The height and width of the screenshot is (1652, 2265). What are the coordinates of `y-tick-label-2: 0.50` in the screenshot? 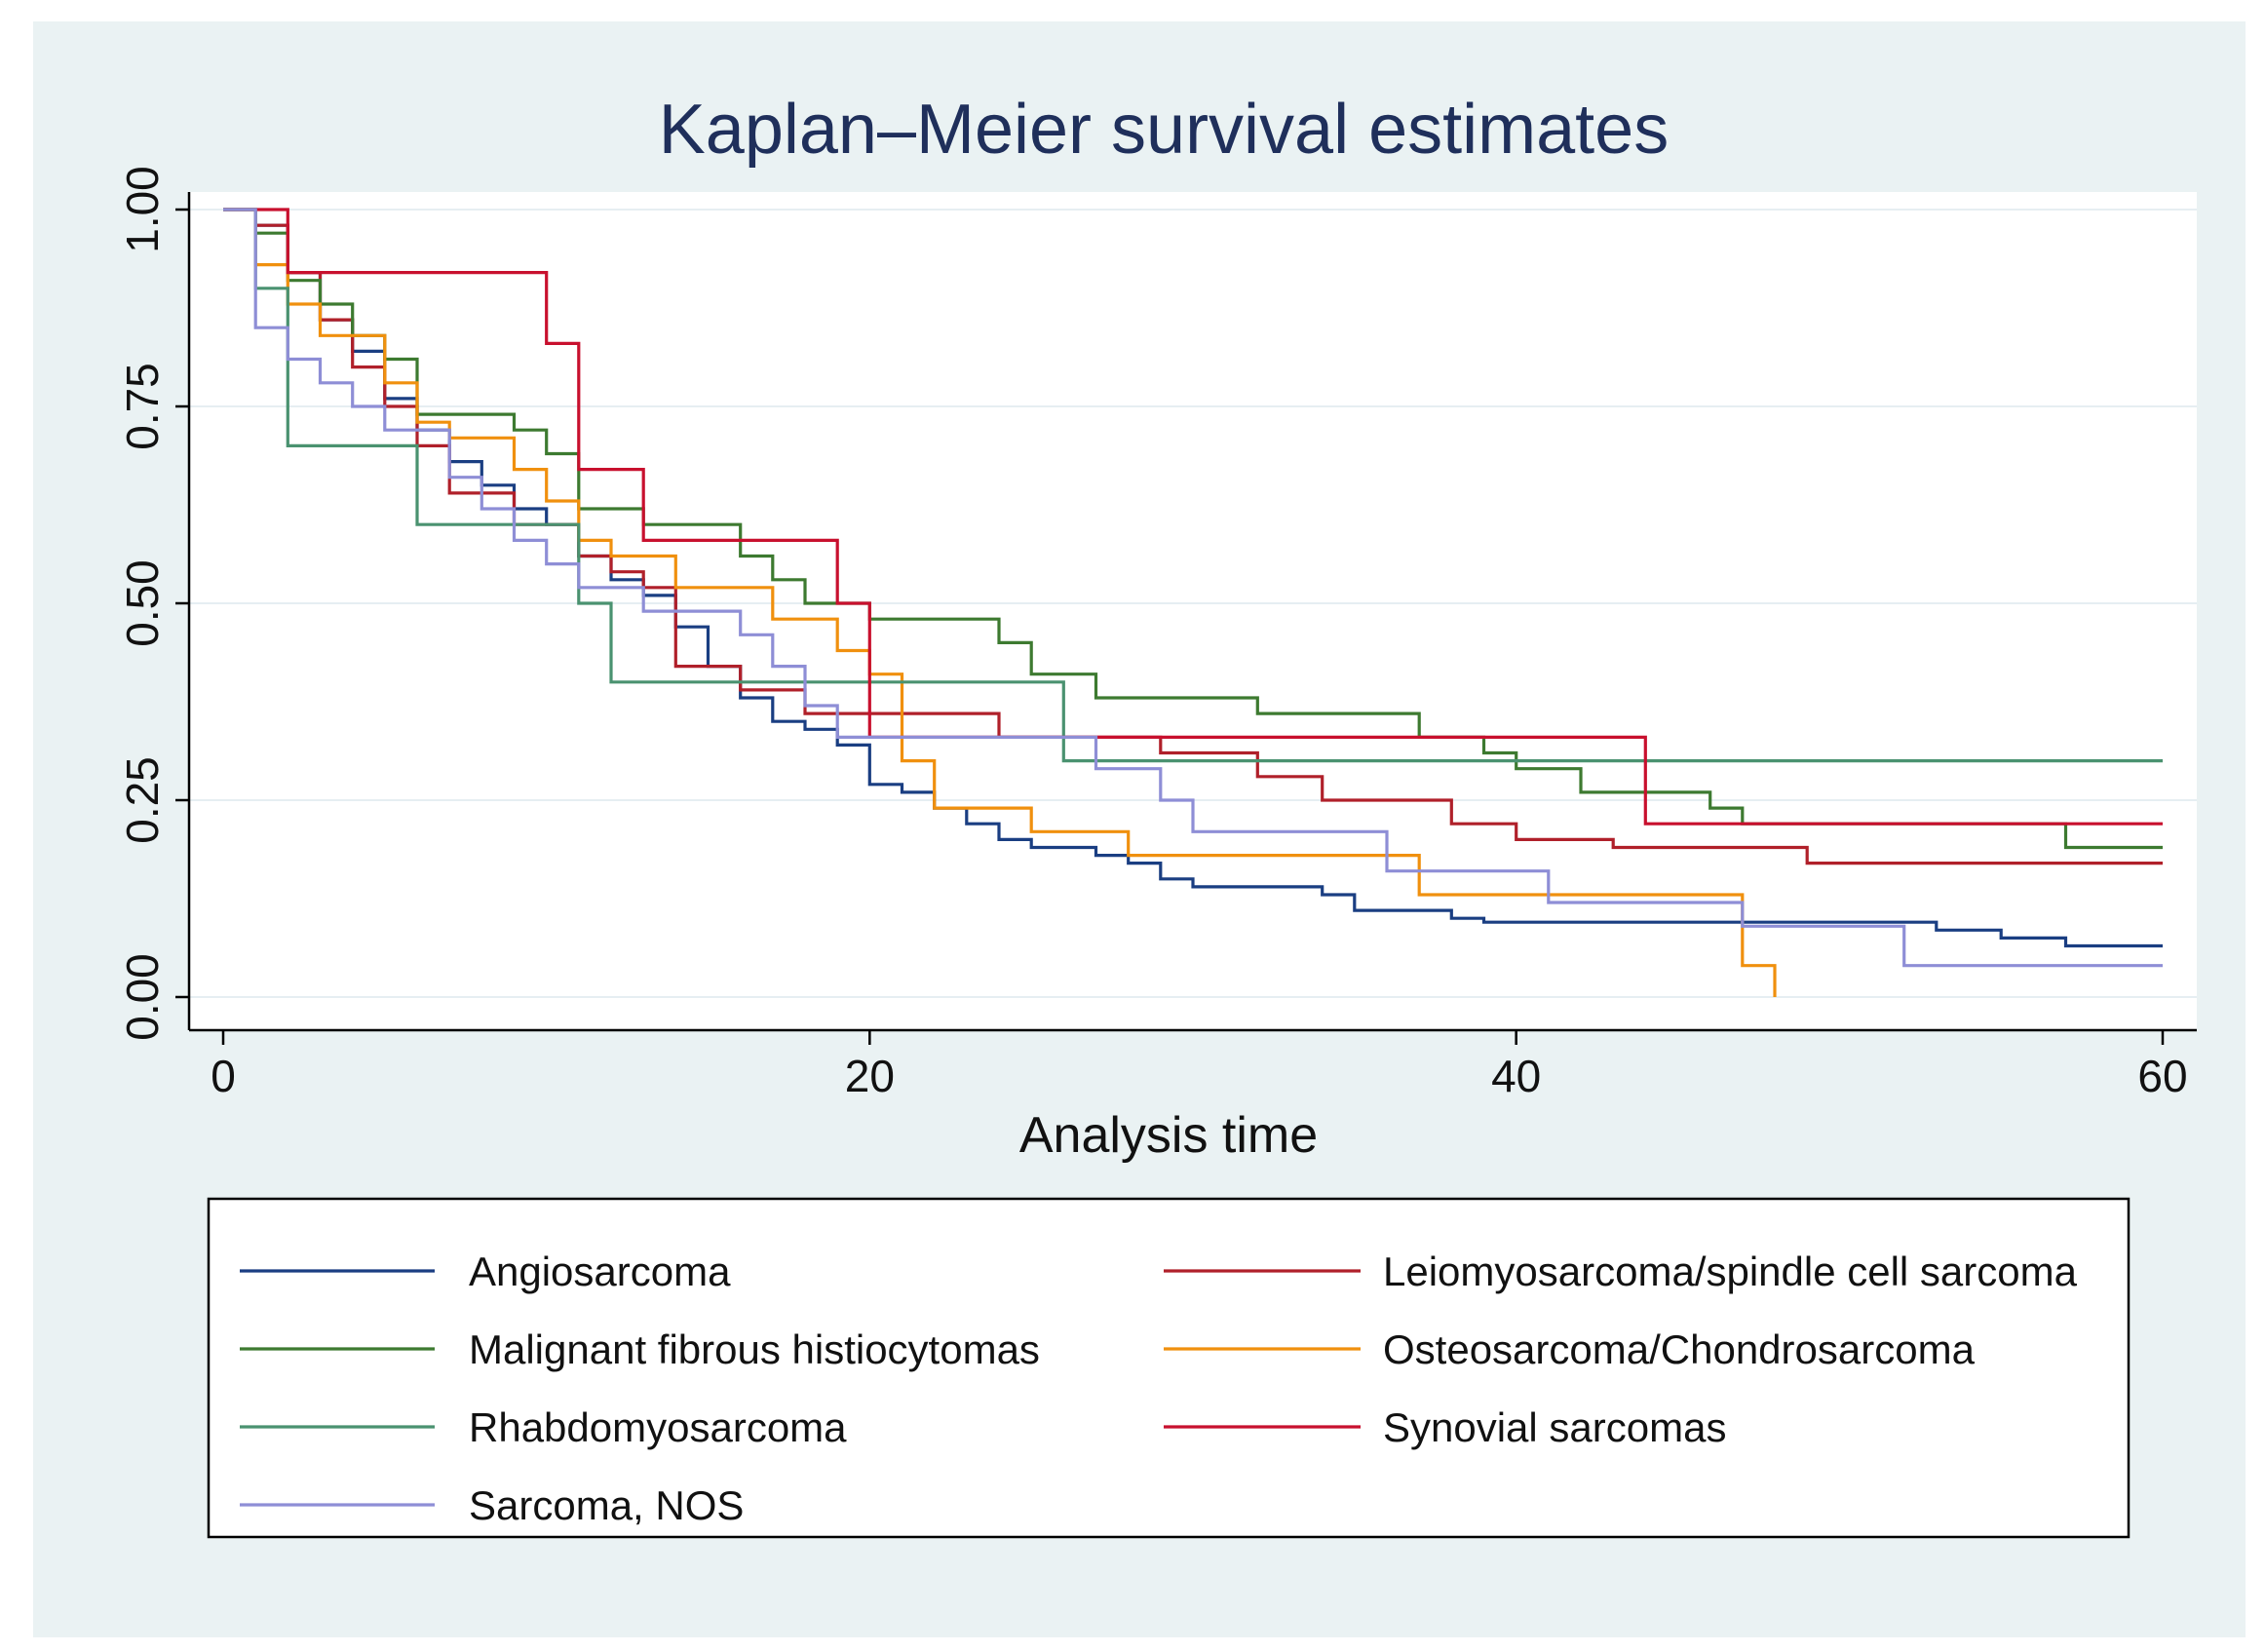 It's located at (142, 603).